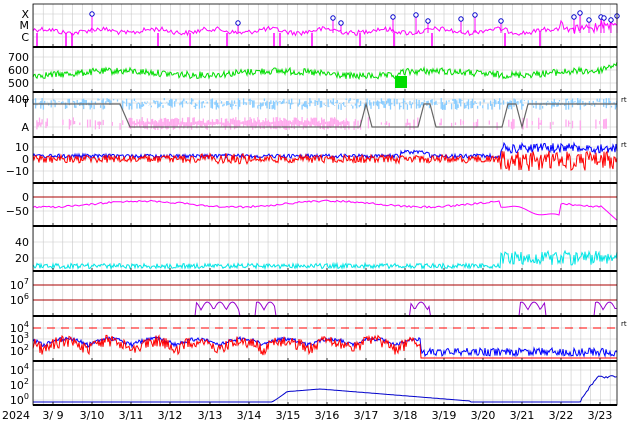 The height and width of the screenshot is (424, 634). Describe the element at coordinates (16, 415) in the screenshot. I see `x-year-label: 2024` at that location.